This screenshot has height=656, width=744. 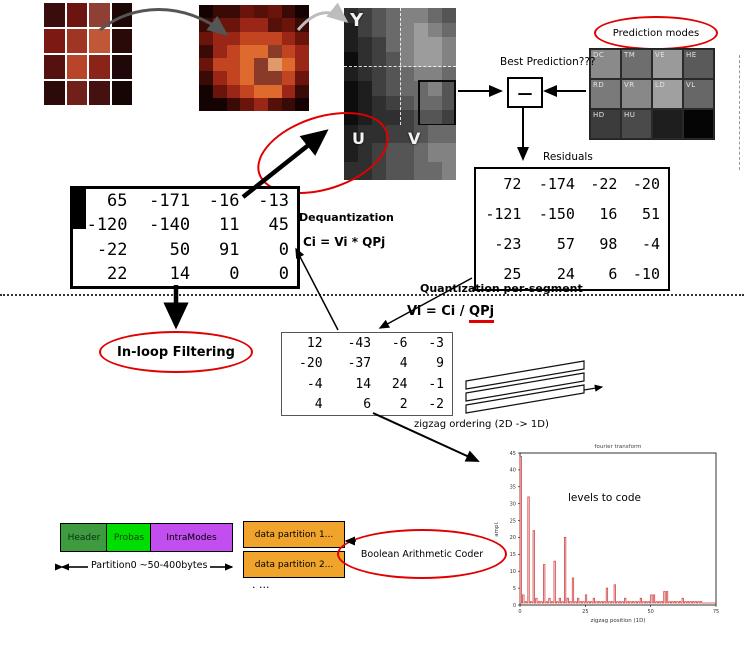 I want to click on intramodes-box: IntraModes, so click(x=191, y=537).